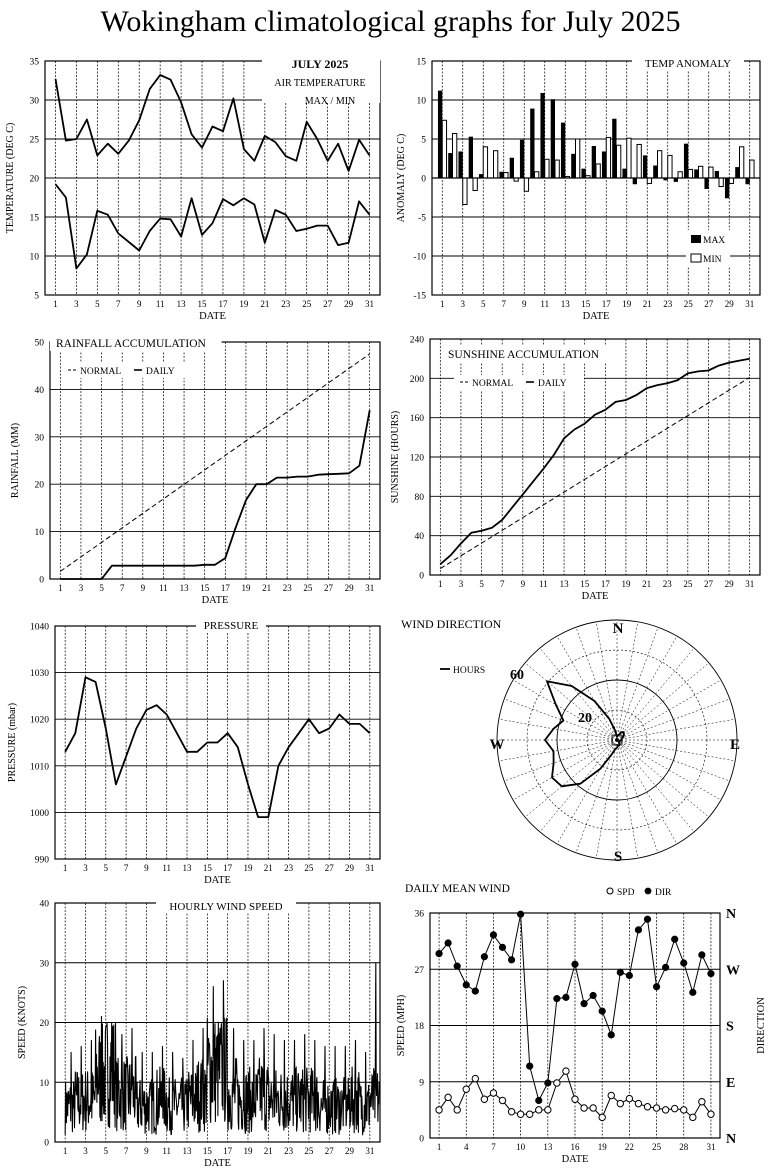  What do you see at coordinates (552, 384) in the screenshot?
I see `legend-daily-label: DAILY` at bounding box center [552, 384].